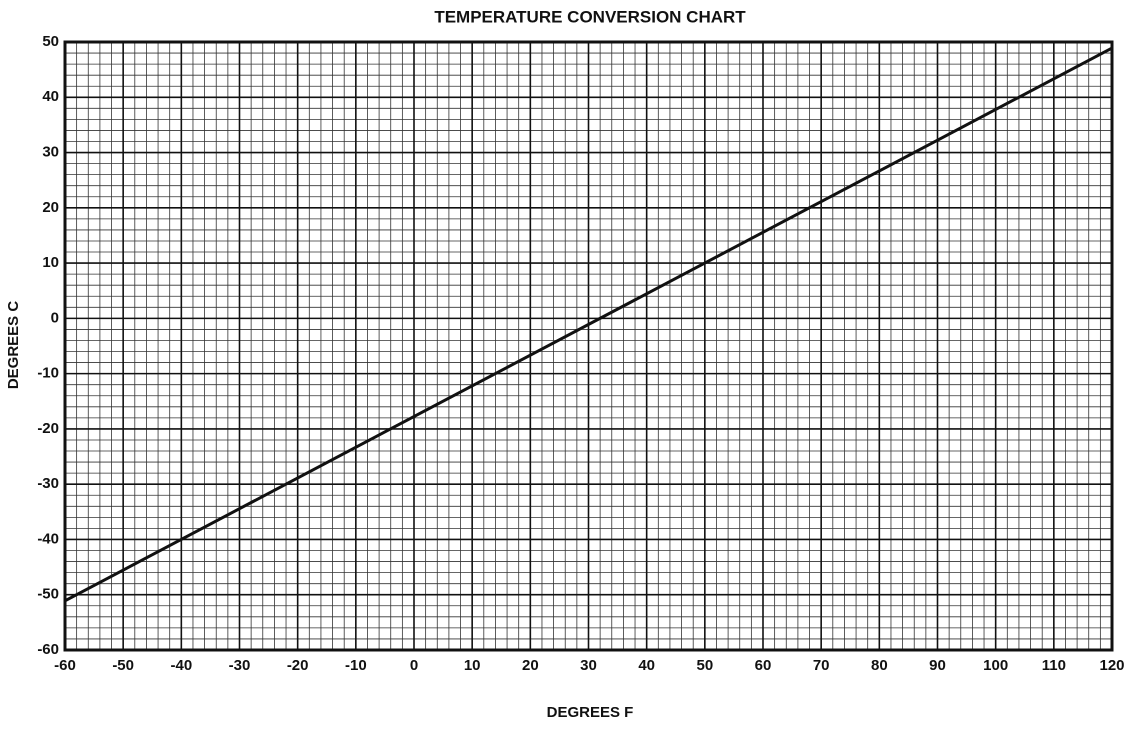 The image size is (1126, 740). Describe the element at coordinates (48, 428) in the screenshot. I see `y-tick-label: -20` at that location.